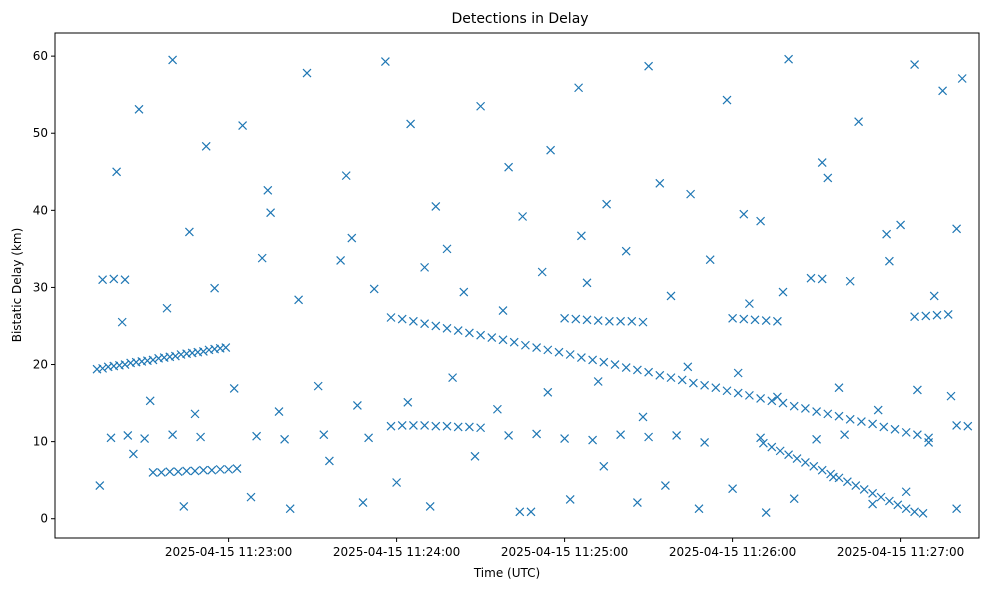 The width and height of the screenshot is (989, 590). What do you see at coordinates (40, 287) in the screenshot?
I see `y-tick-label: 30` at bounding box center [40, 287].